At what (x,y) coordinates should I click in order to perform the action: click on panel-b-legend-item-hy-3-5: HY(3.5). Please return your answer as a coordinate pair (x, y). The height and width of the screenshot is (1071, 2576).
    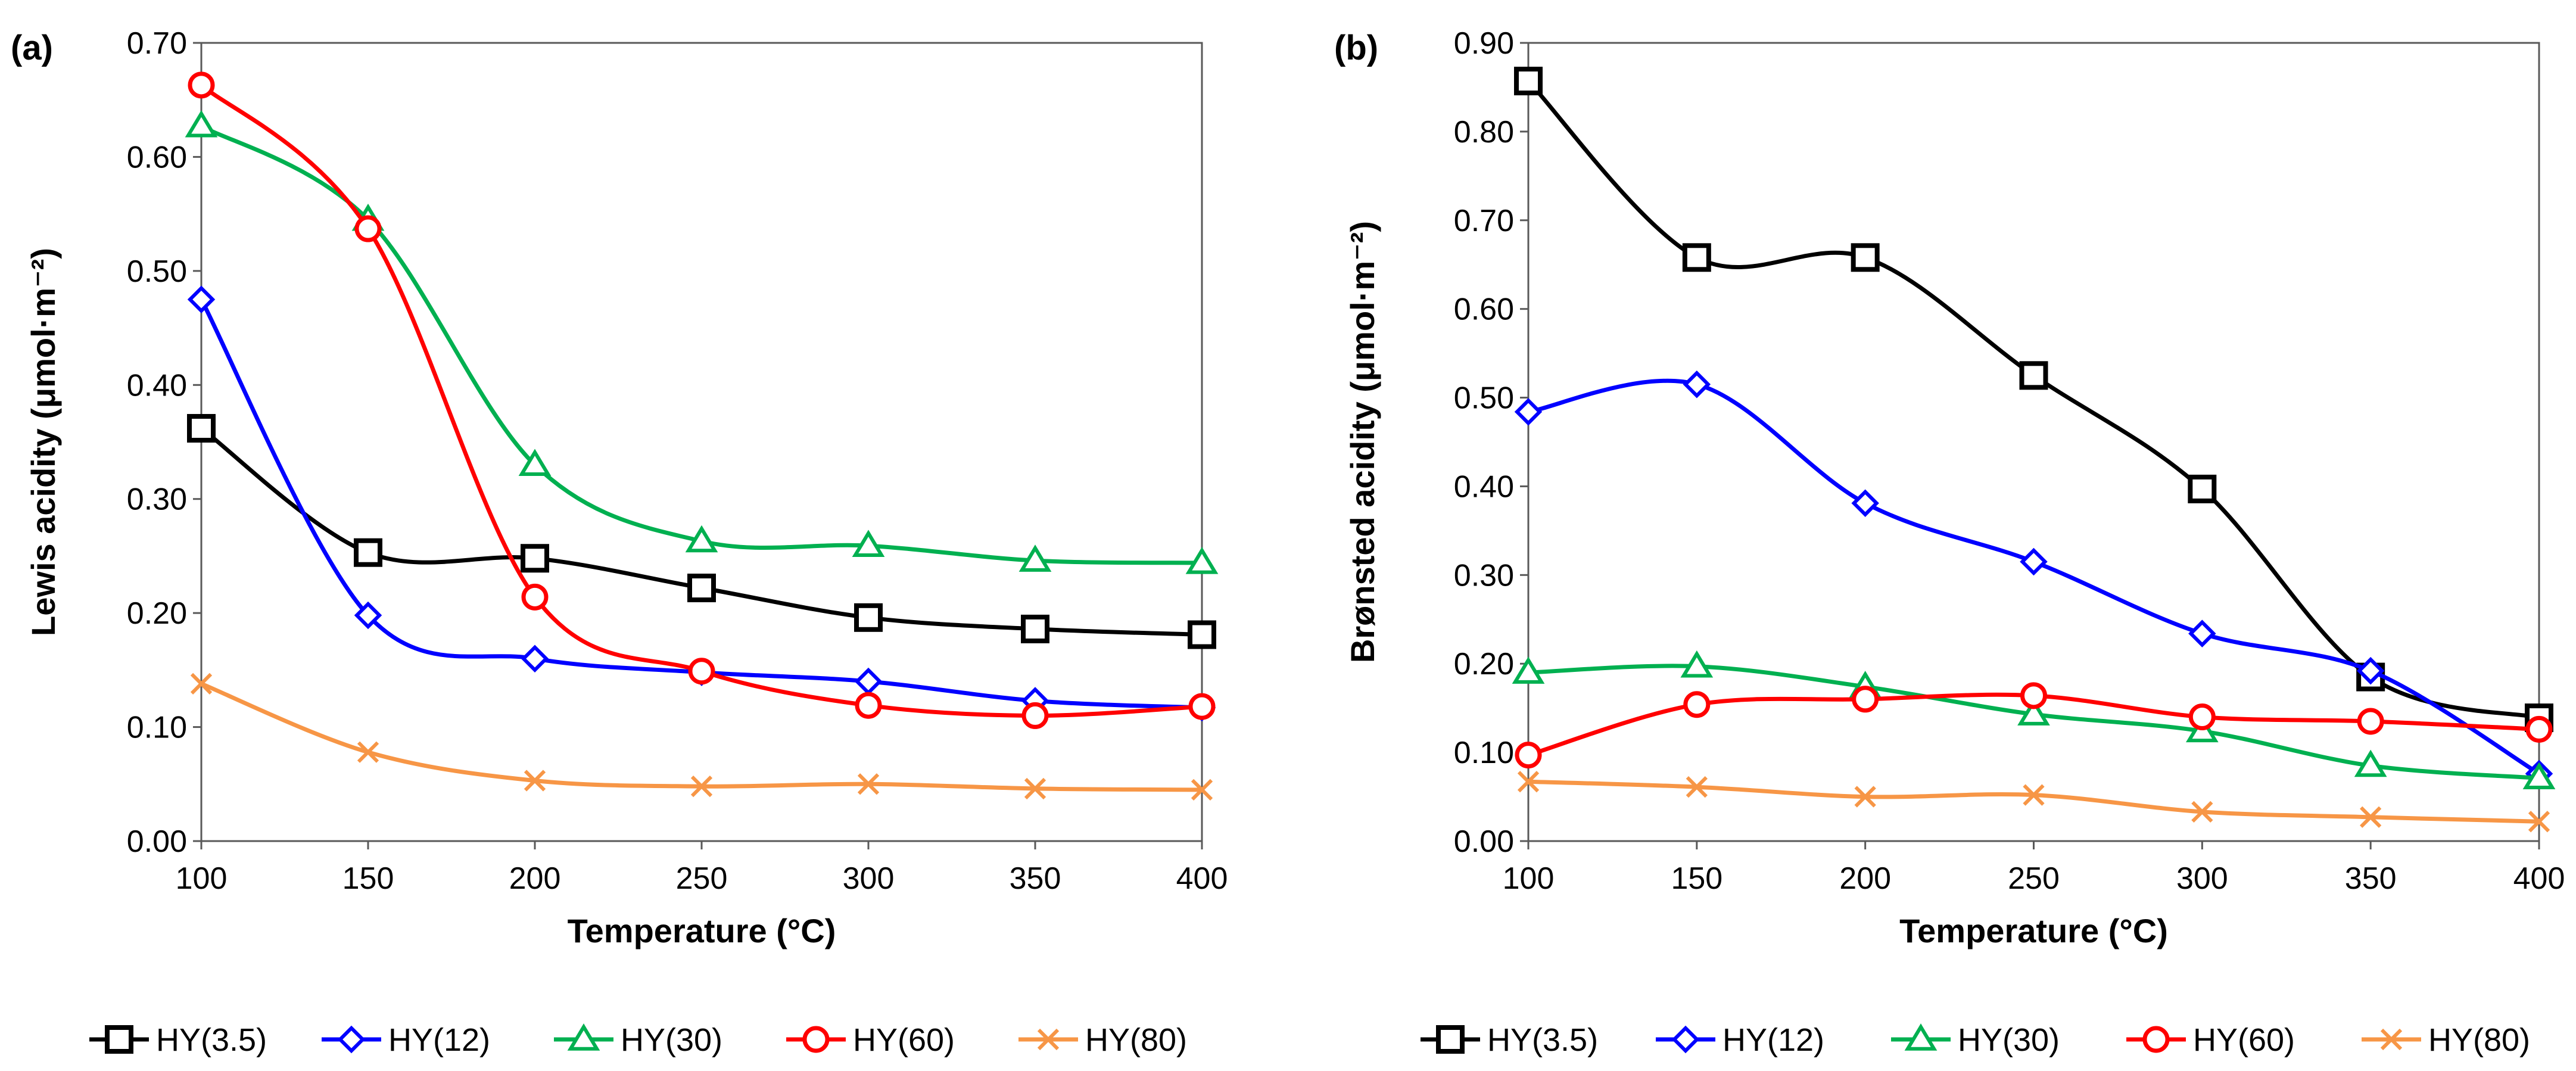
    Looking at the image, I should click on (1509, 1040).